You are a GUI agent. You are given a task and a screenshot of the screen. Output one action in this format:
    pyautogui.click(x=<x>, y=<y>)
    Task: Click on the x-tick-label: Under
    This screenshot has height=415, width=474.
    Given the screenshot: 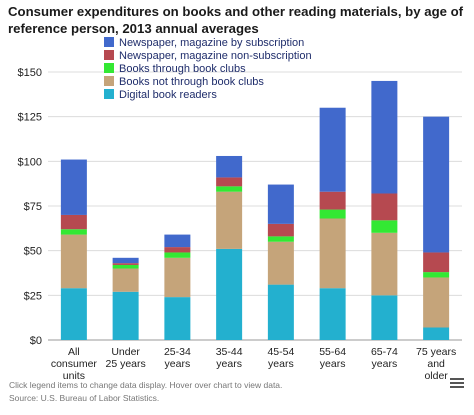 What is the action you would take?
    pyautogui.click(x=125, y=352)
    